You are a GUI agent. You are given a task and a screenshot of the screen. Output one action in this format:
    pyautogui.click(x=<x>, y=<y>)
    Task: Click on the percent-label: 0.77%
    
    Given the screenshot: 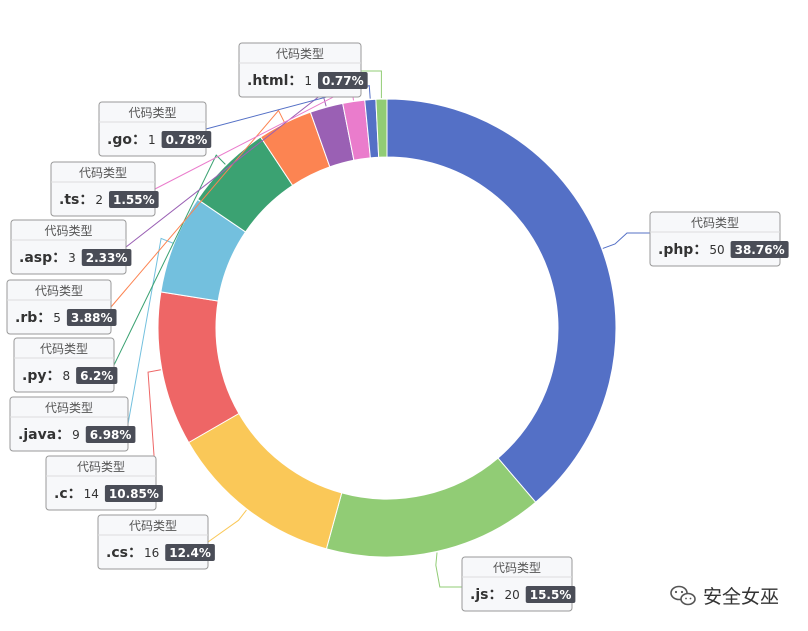 What is the action you would take?
    pyautogui.click(x=343, y=81)
    